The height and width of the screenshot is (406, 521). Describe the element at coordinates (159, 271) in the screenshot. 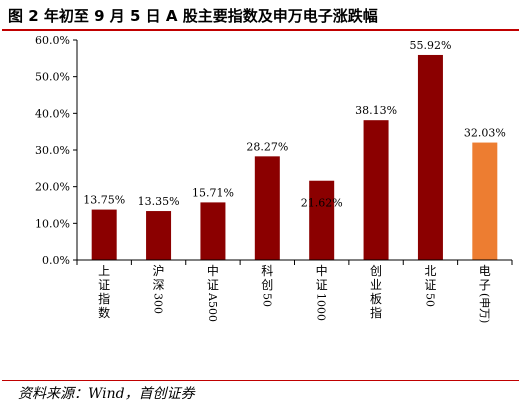

I see `x-tick-label: 沪` at that location.